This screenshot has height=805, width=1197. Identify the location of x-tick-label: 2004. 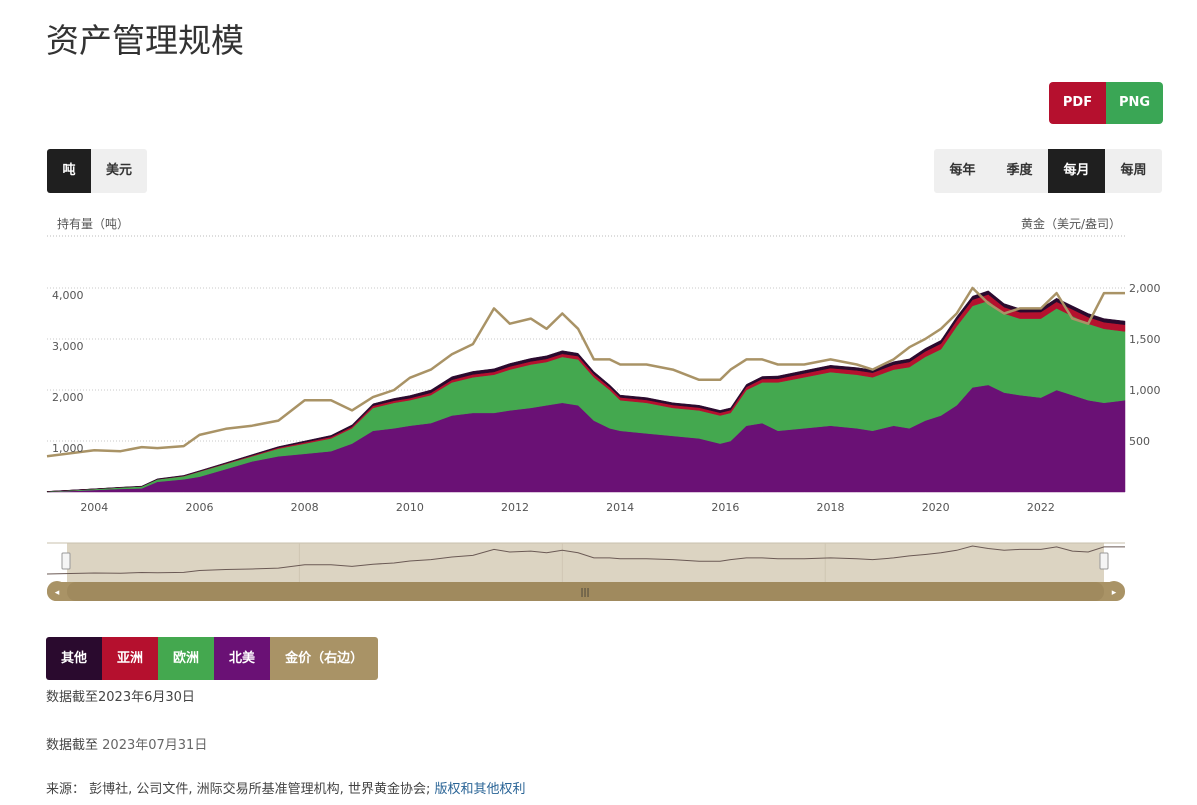
(94, 507).